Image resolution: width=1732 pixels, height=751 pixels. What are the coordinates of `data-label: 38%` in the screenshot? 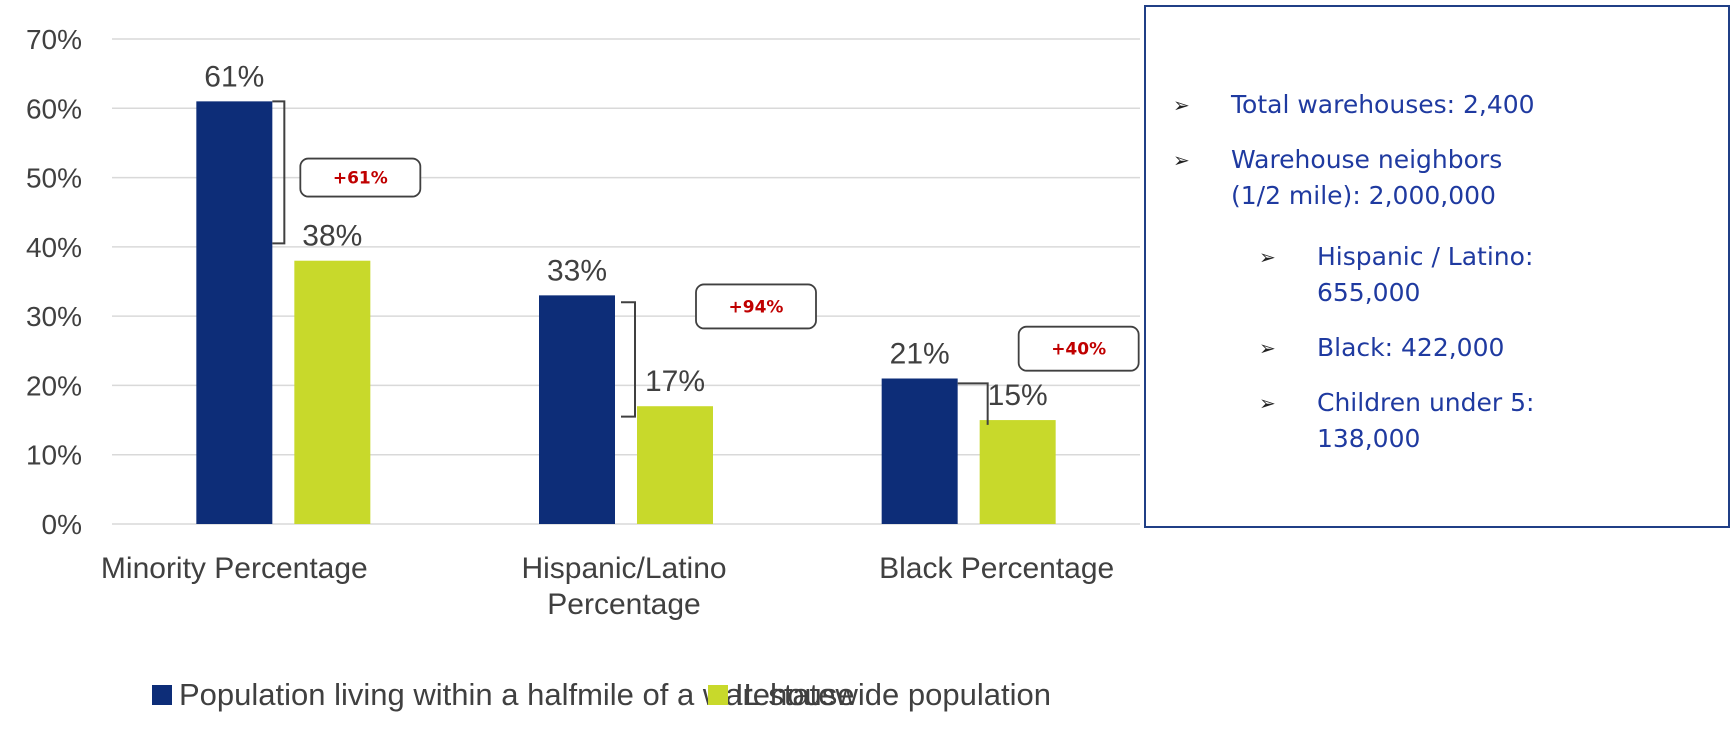 It's located at (332, 236).